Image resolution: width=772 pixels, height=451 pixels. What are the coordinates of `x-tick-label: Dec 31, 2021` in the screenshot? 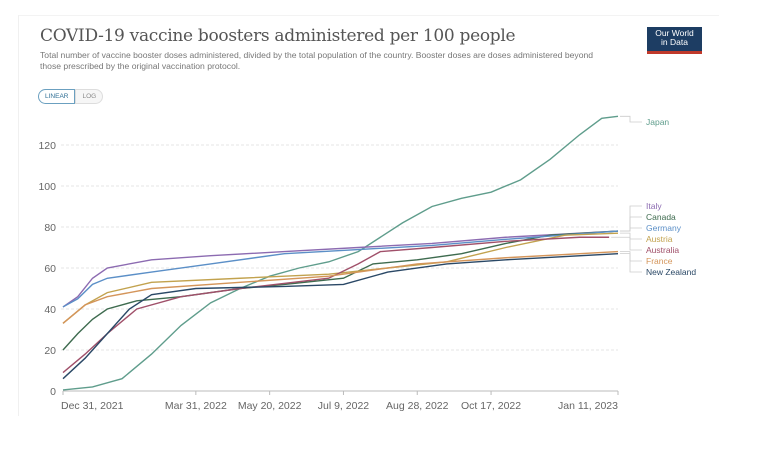 It's located at (92, 406).